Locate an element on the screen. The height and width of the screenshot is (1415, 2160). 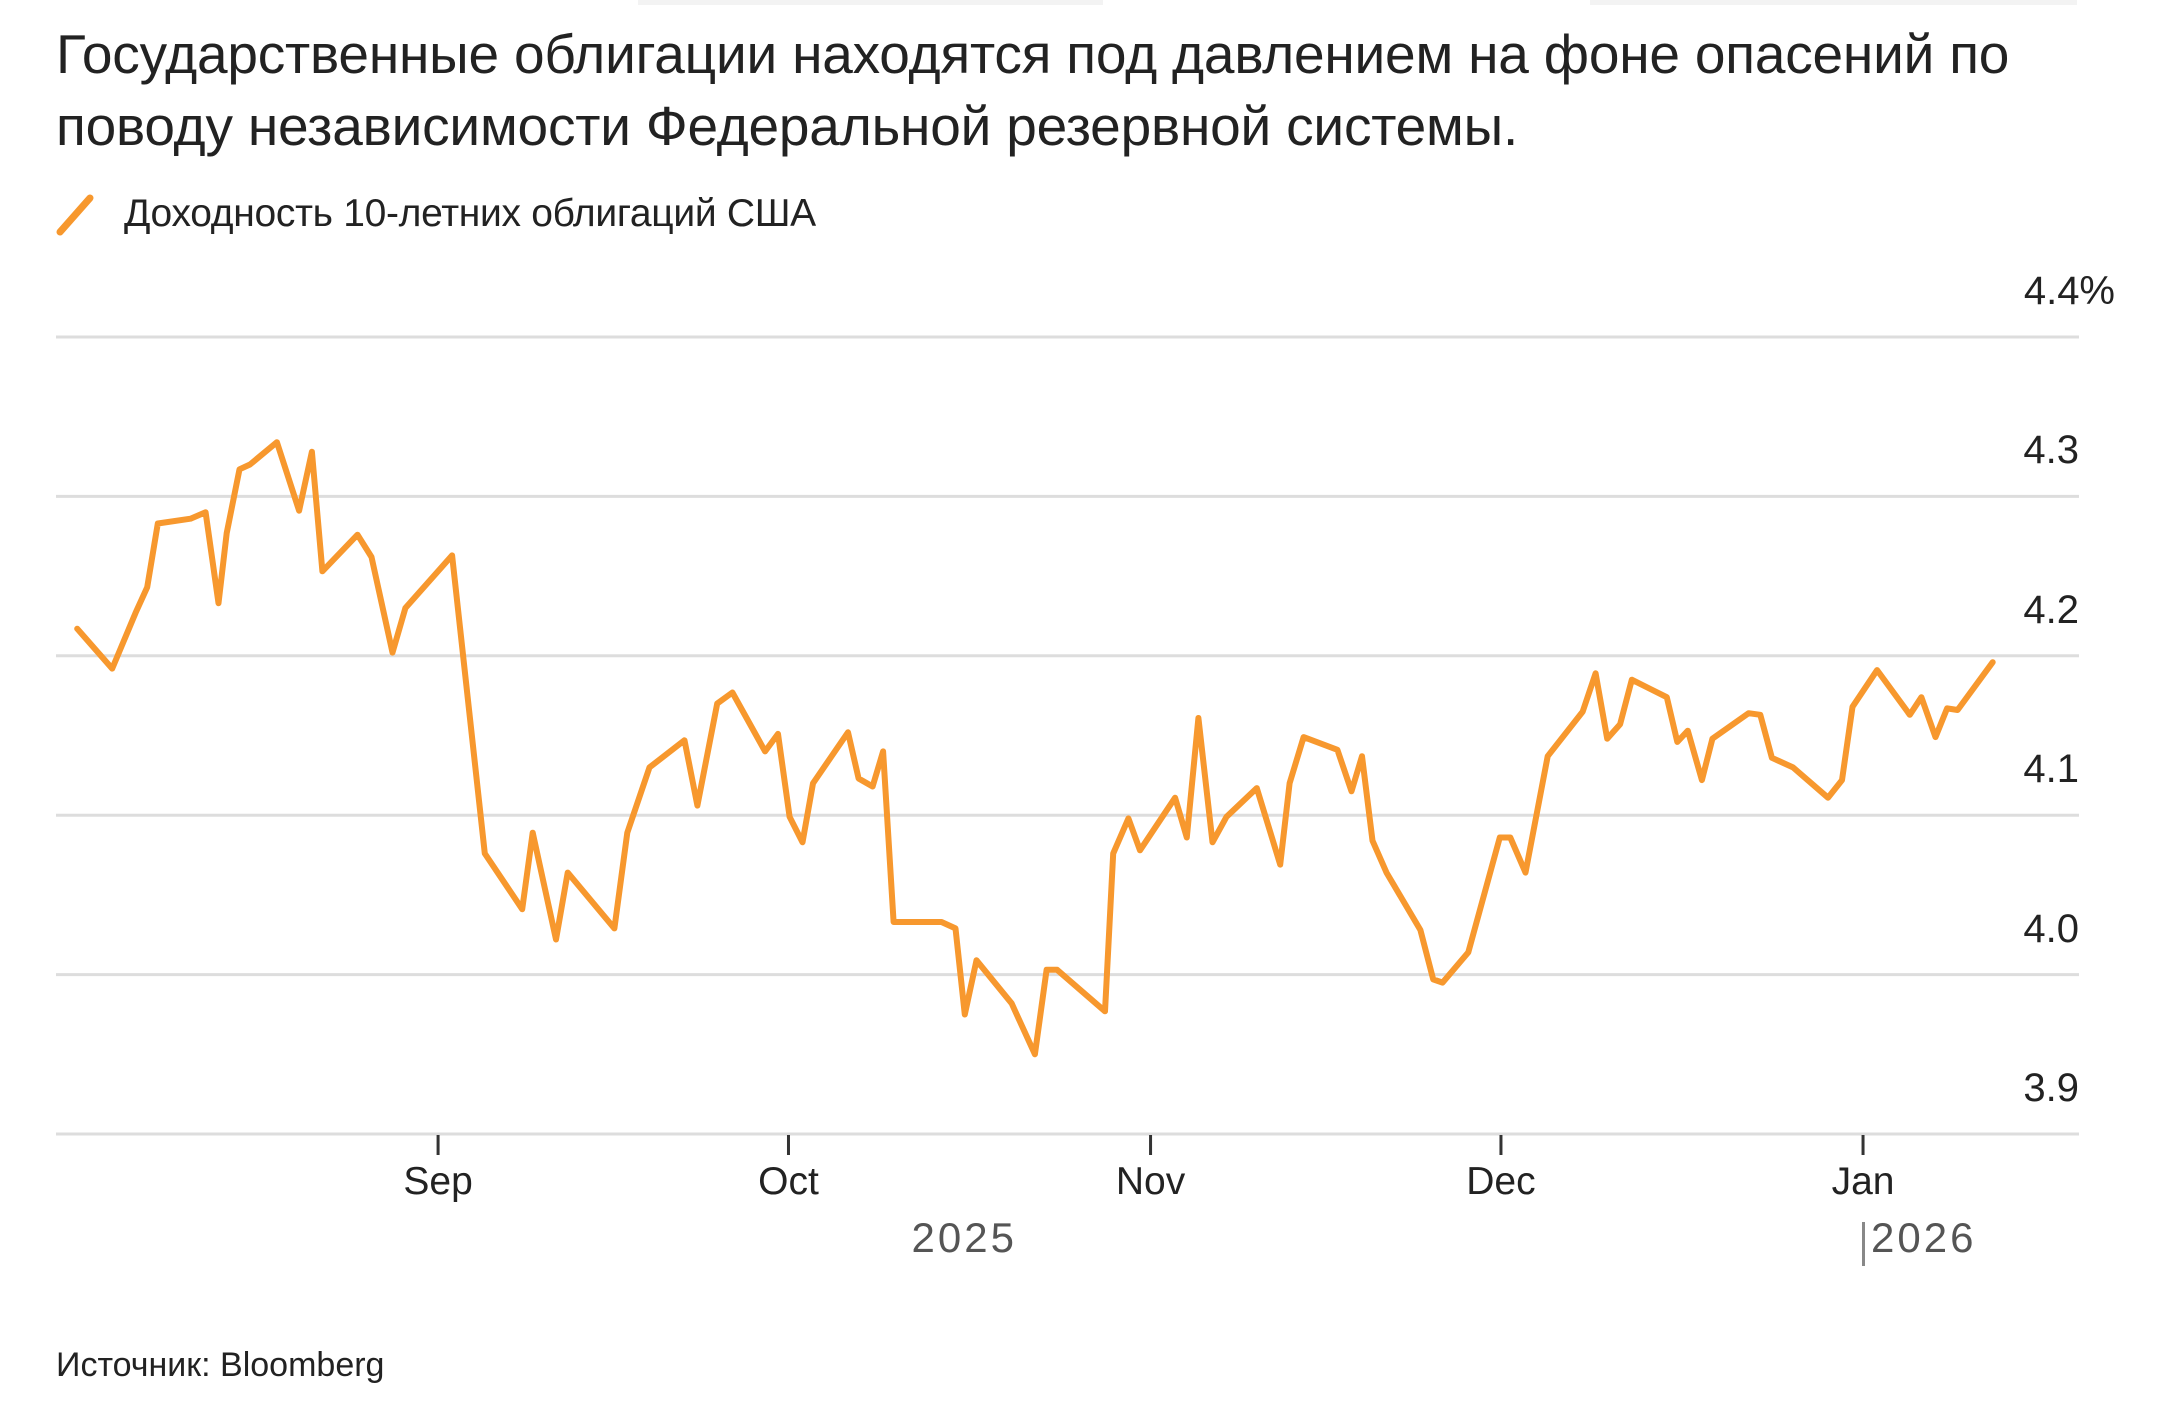
y-axis-label: 3.9 is located at coordinates (2051, 1088).